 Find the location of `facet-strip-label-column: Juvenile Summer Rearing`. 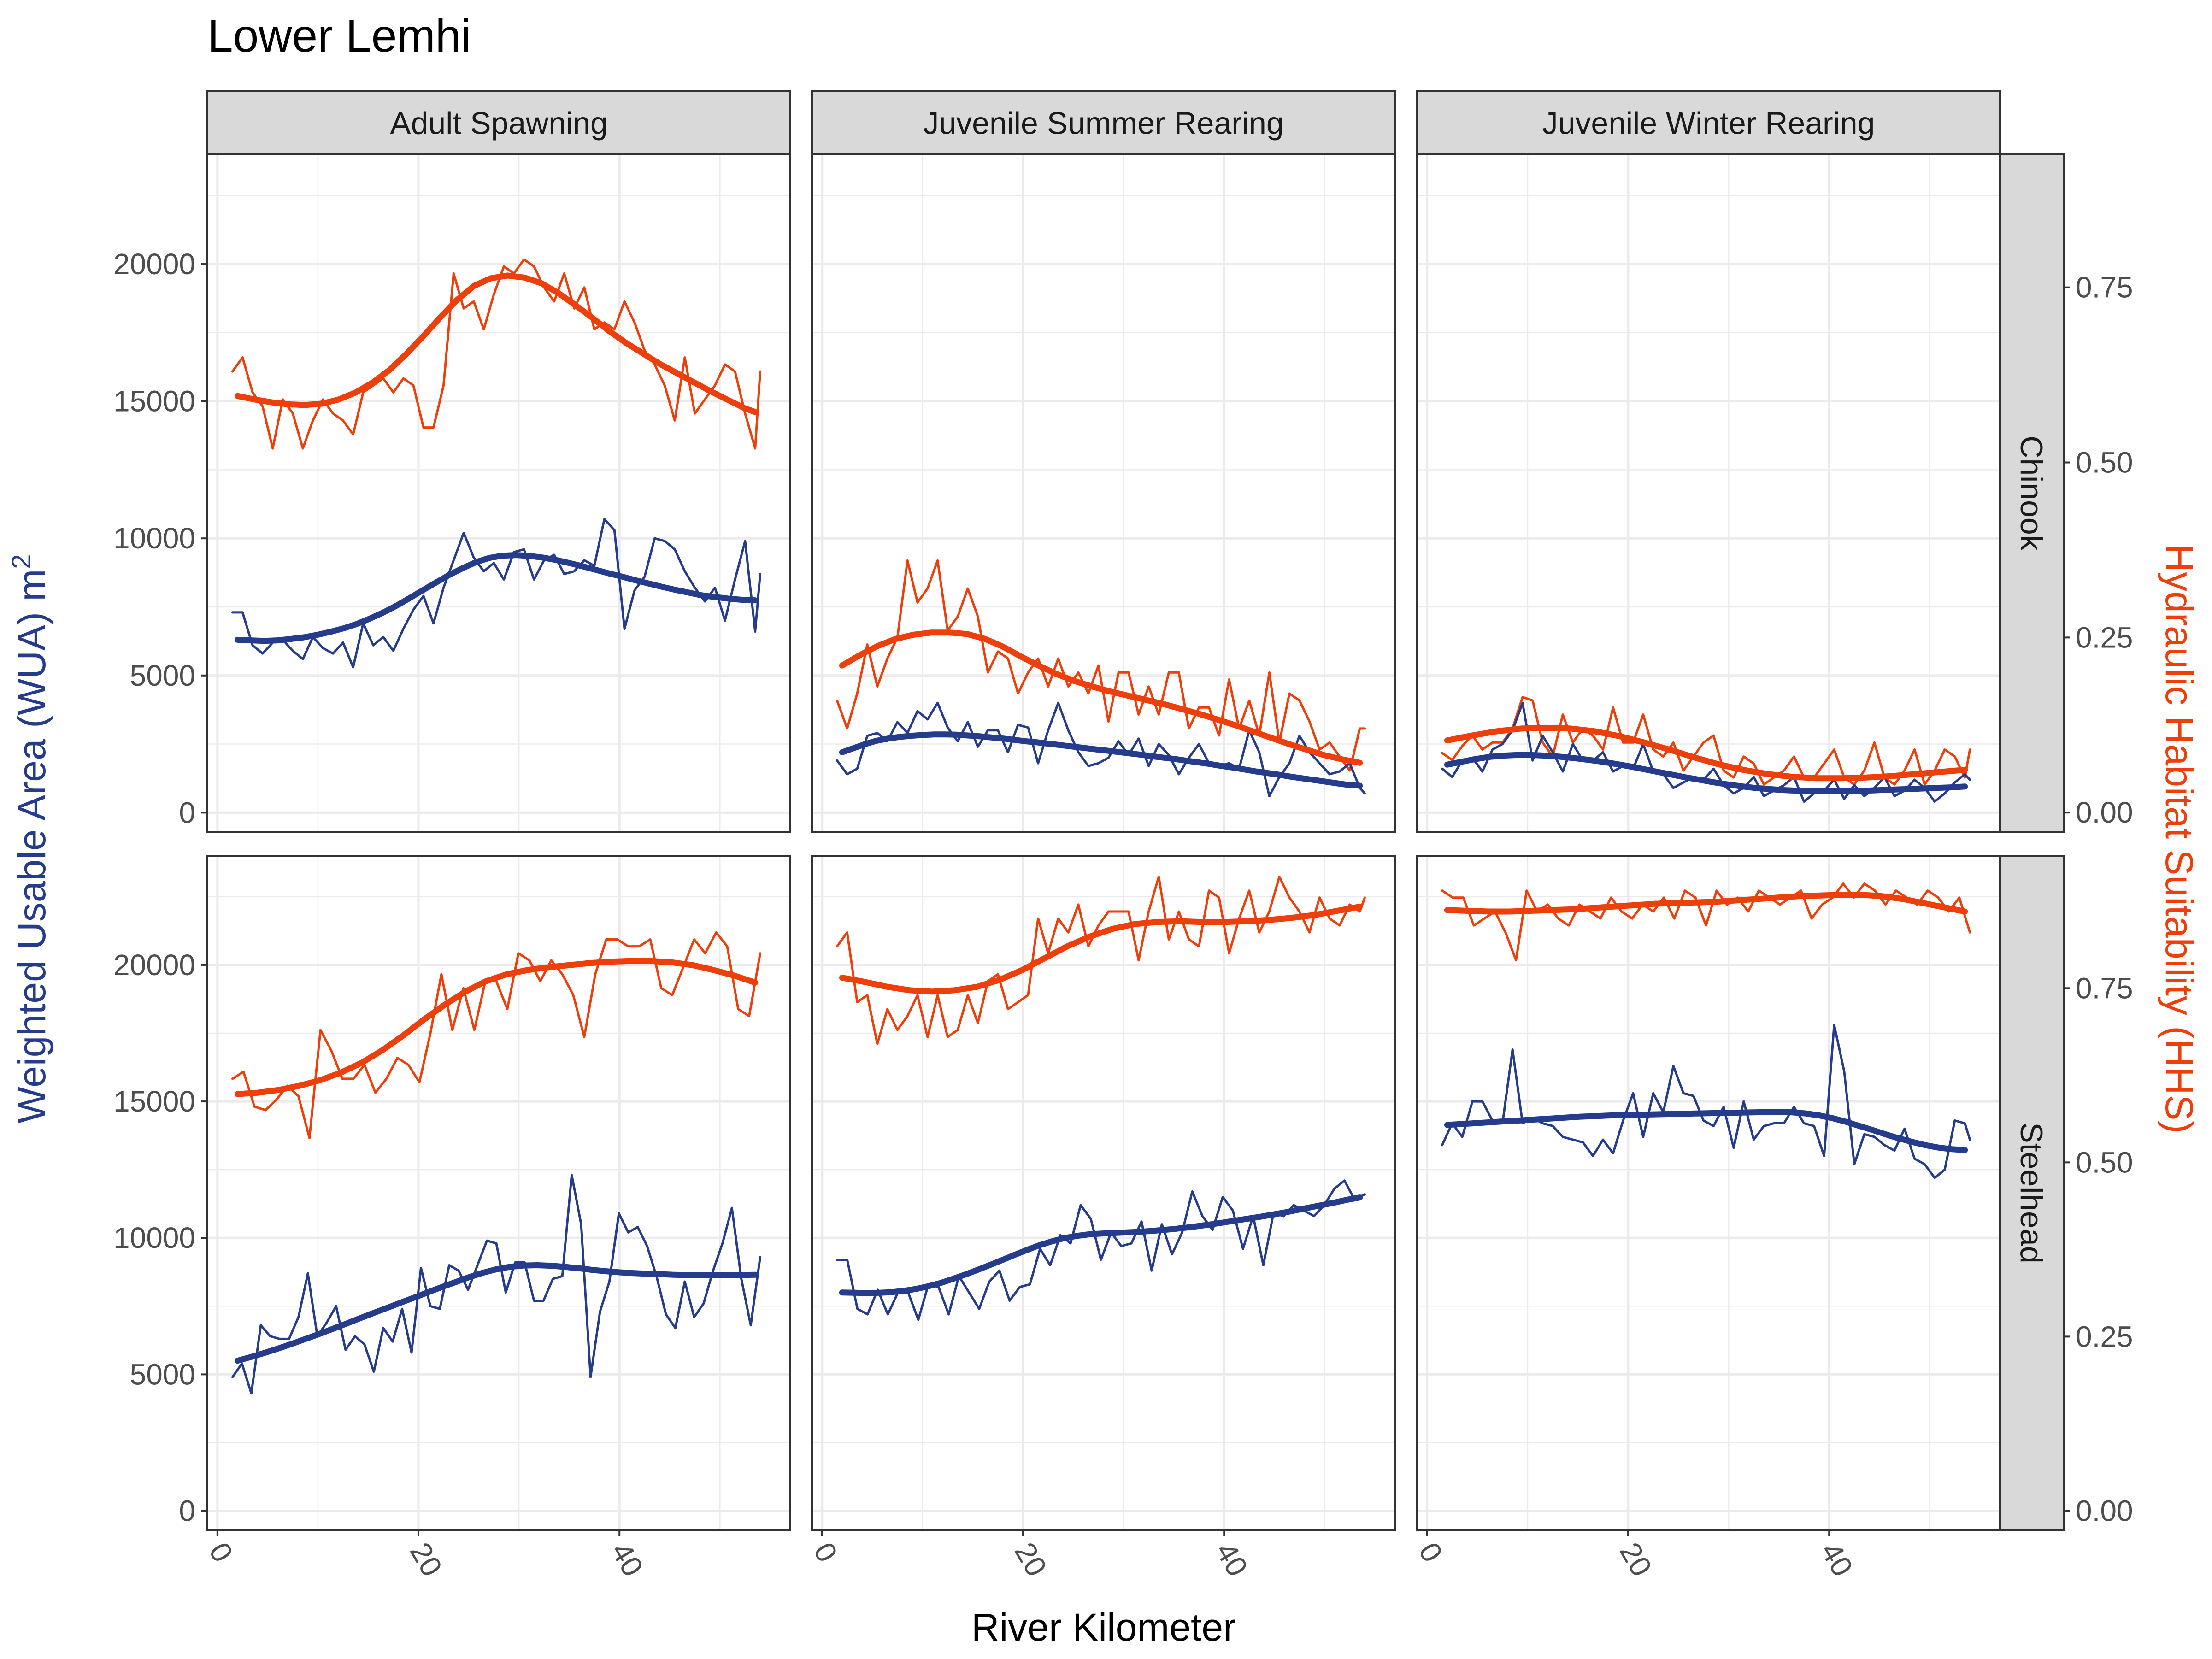

facet-strip-label-column: Juvenile Summer Rearing is located at coordinates (1103, 123).